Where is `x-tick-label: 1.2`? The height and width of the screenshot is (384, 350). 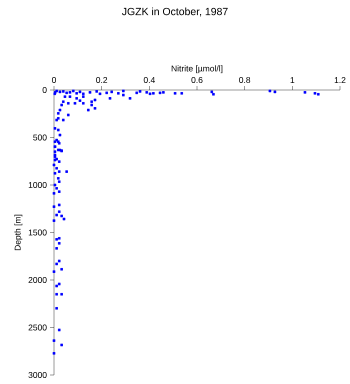 x-tick-label: 1.2 is located at coordinates (340, 80).